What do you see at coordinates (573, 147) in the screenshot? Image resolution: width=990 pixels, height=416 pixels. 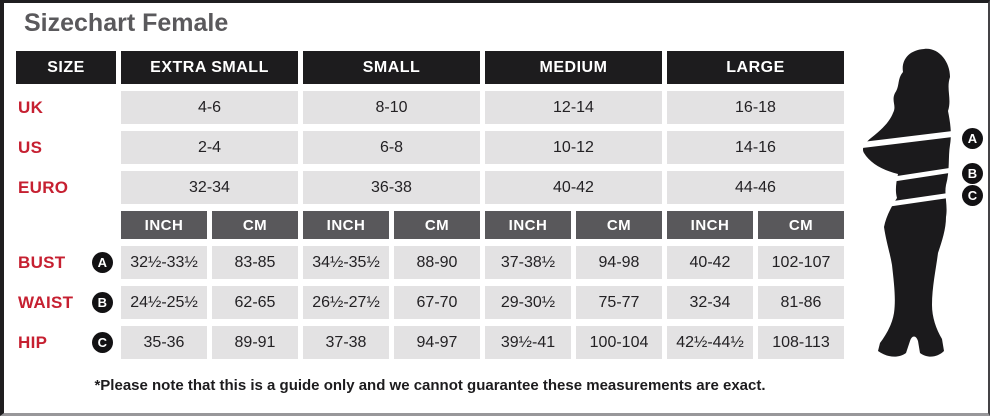 I see `us-medium: 10-12` at bounding box center [573, 147].